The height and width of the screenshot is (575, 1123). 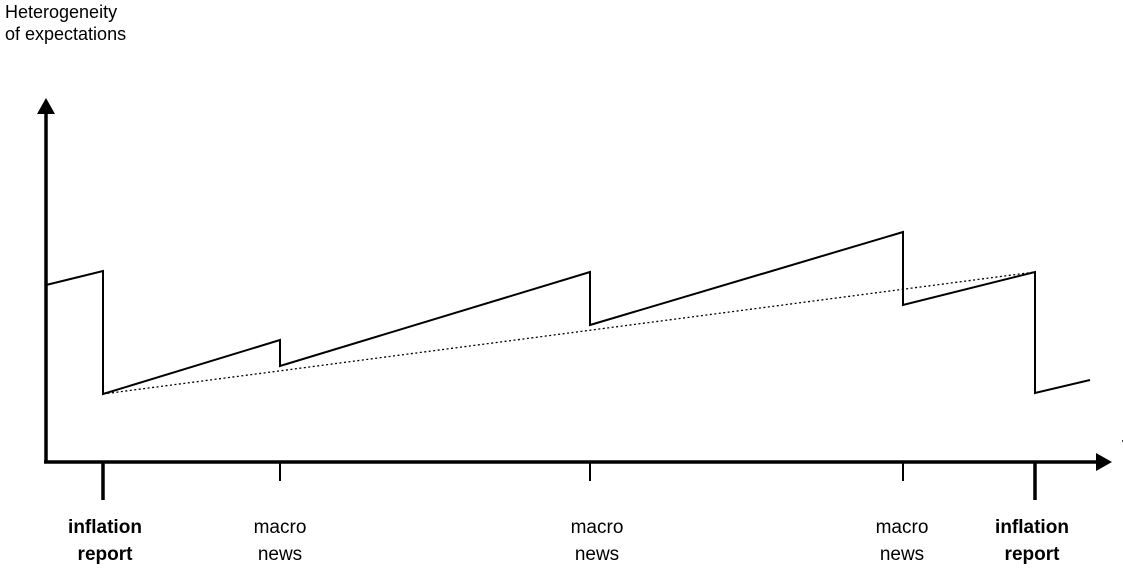 What do you see at coordinates (105, 541) in the screenshot?
I see `x-label-inflation-report-1: inflation report` at bounding box center [105, 541].